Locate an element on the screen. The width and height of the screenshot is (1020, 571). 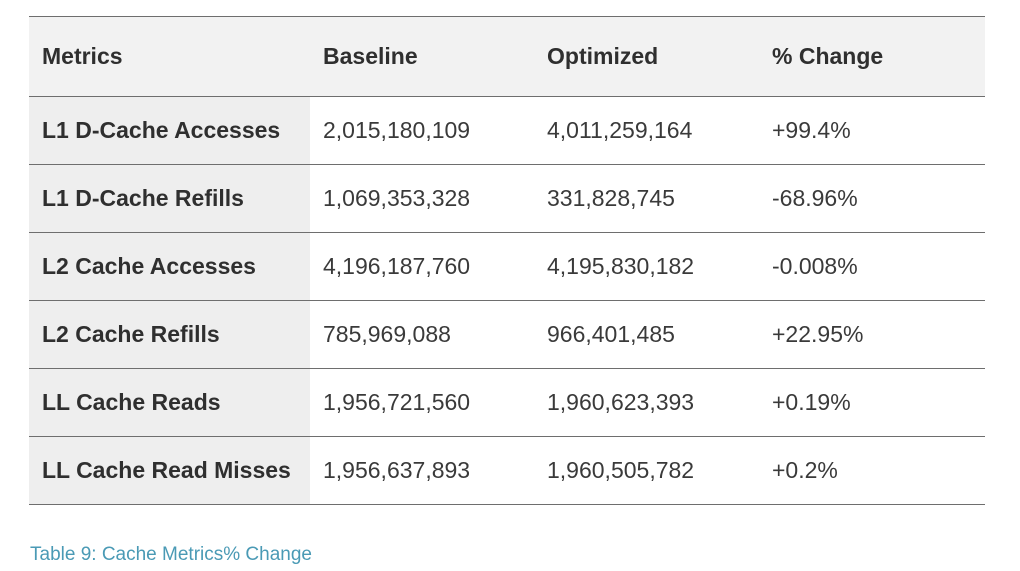
table-caption: Table 9: Cache Metrics% Change is located at coordinates (171, 555).